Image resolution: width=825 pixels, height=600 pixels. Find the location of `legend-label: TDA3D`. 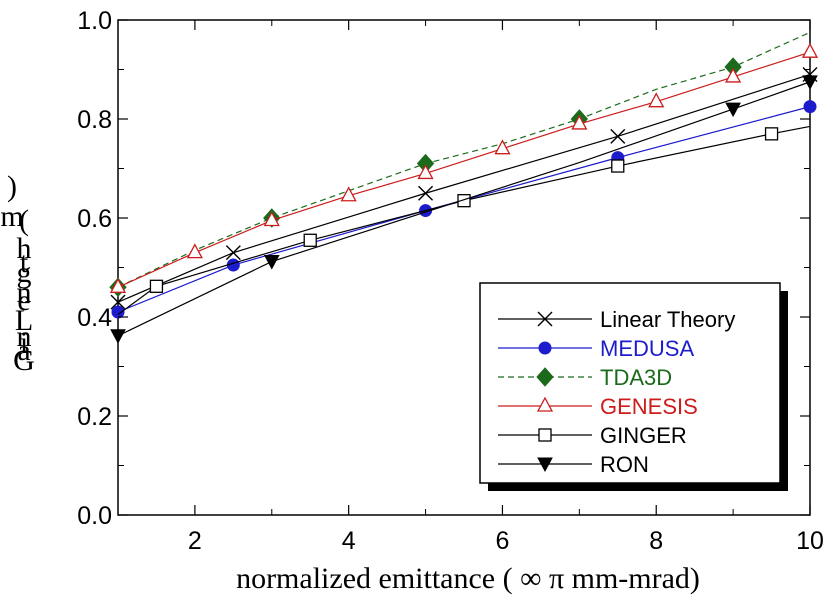

legend-label: TDA3D is located at coordinates (636, 377).